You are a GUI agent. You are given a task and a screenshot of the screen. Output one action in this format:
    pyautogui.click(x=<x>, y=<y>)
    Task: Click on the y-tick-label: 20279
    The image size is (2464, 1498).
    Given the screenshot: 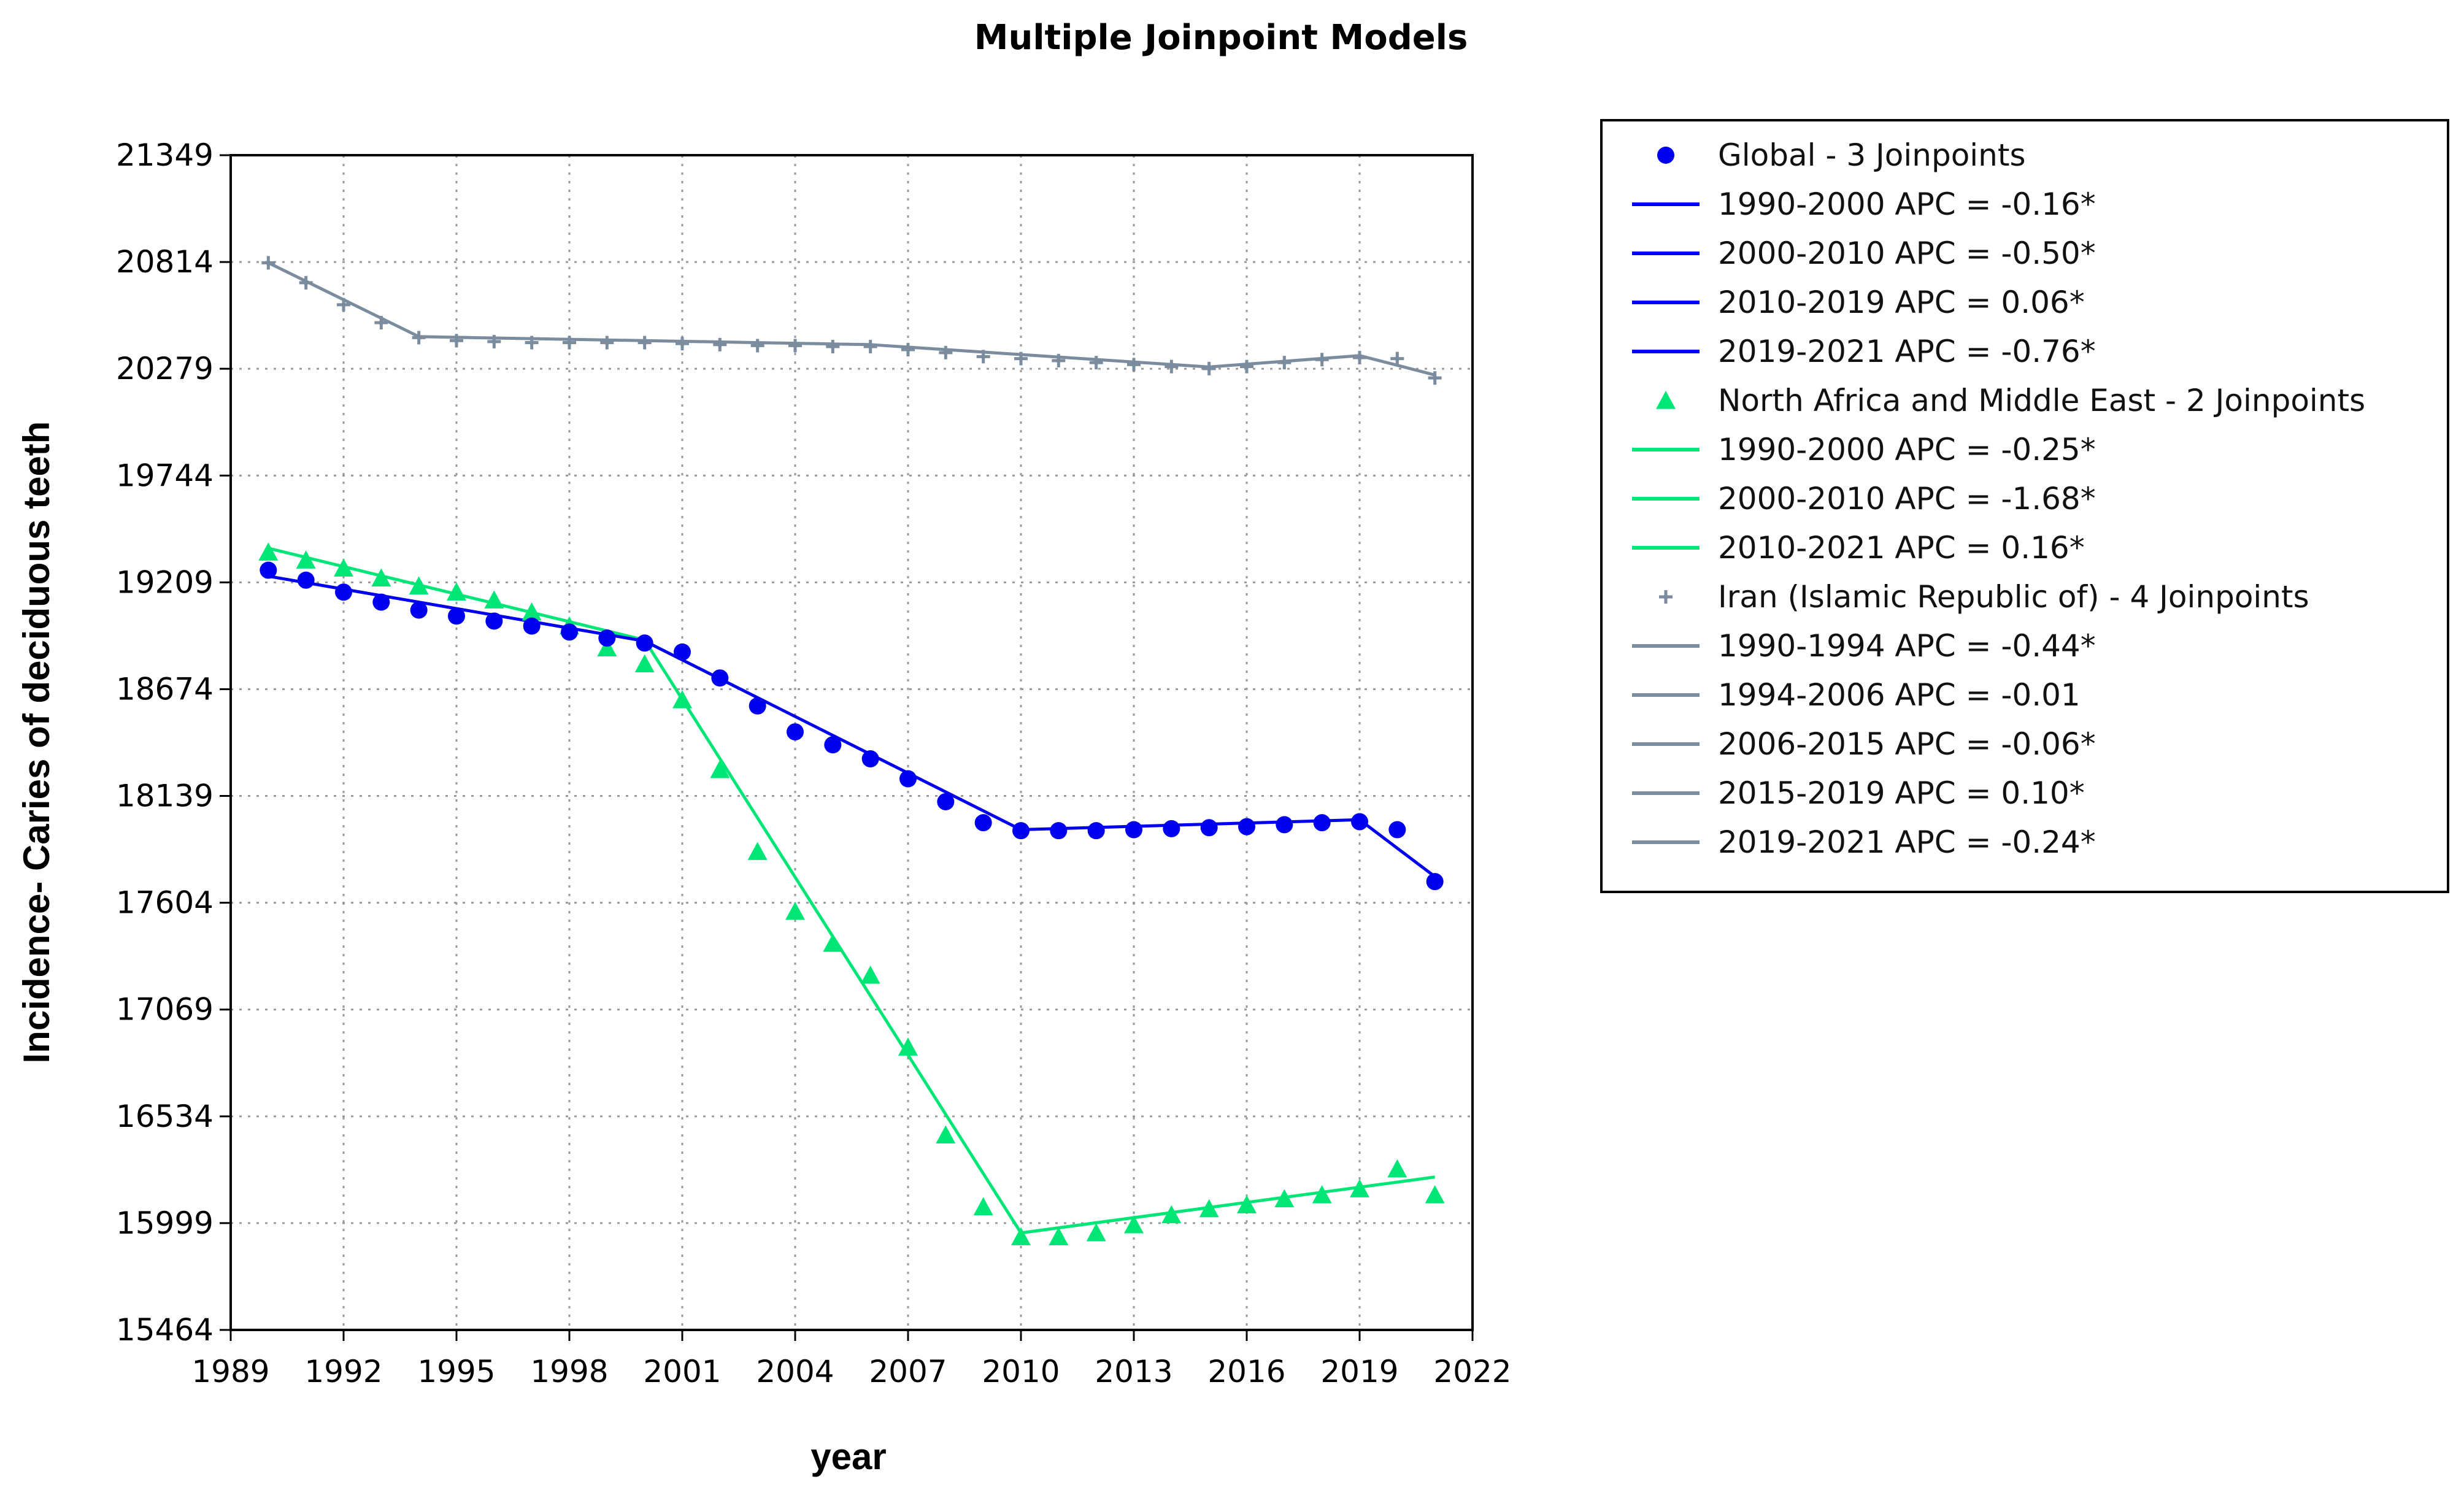 What is the action you would take?
    pyautogui.click(x=165, y=368)
    